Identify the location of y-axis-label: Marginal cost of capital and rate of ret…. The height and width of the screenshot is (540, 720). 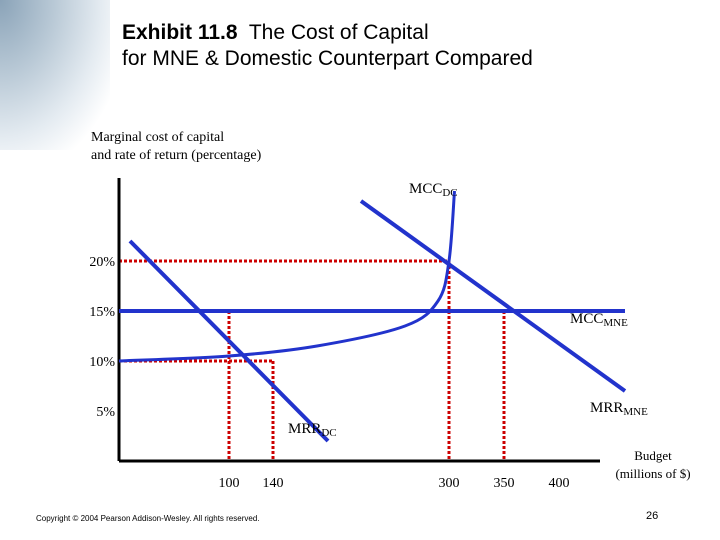
(176, 147).